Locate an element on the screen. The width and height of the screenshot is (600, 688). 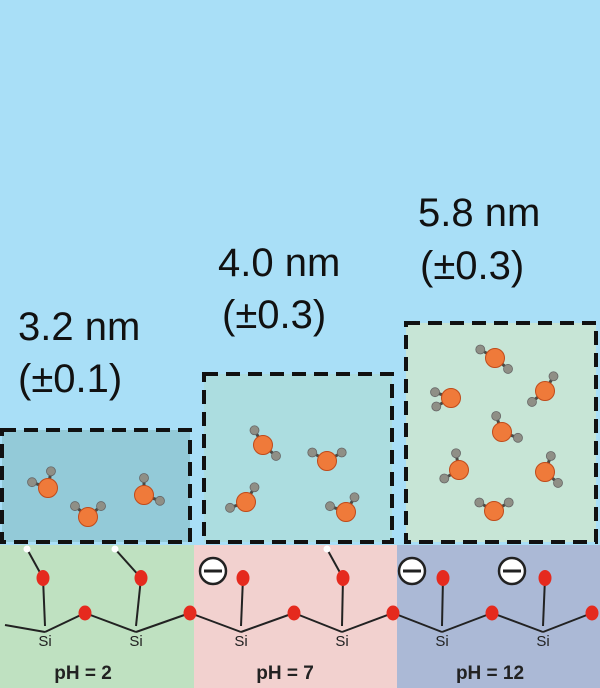
thickness-label-ph7: 4.0 nm is located at coordinates (279, 263).